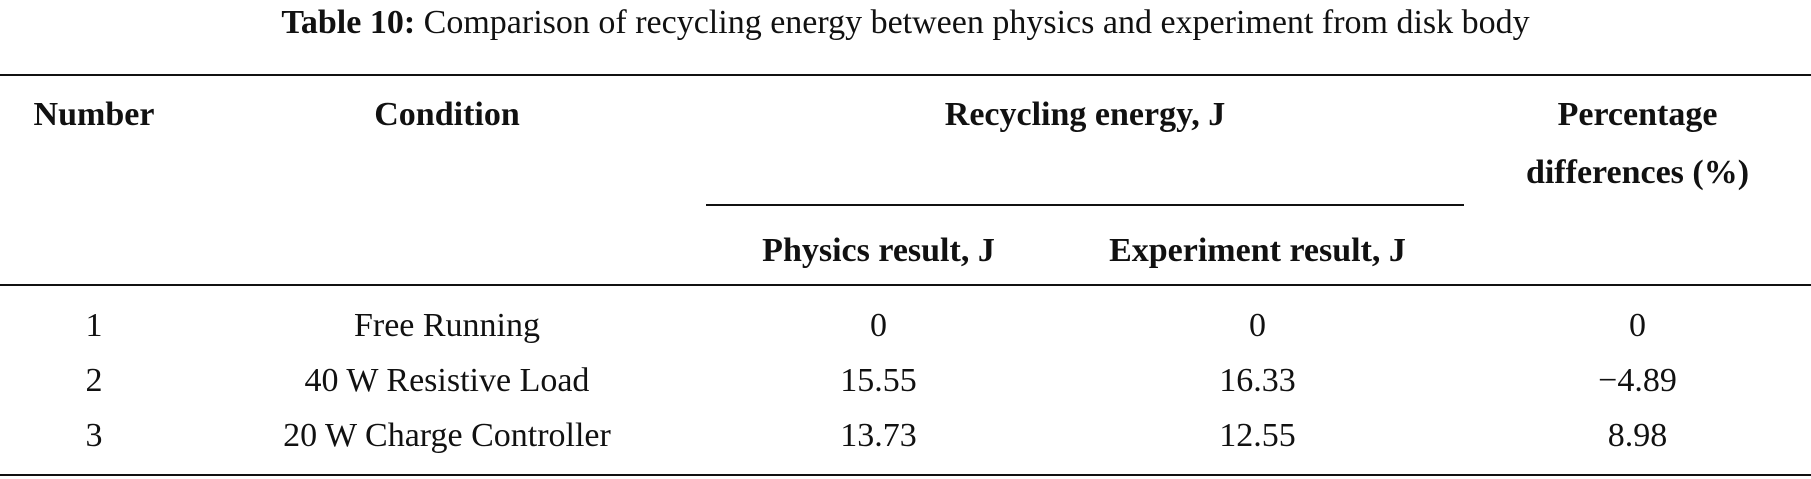  I want to click on row-3-number: 3, so click(94, 435).